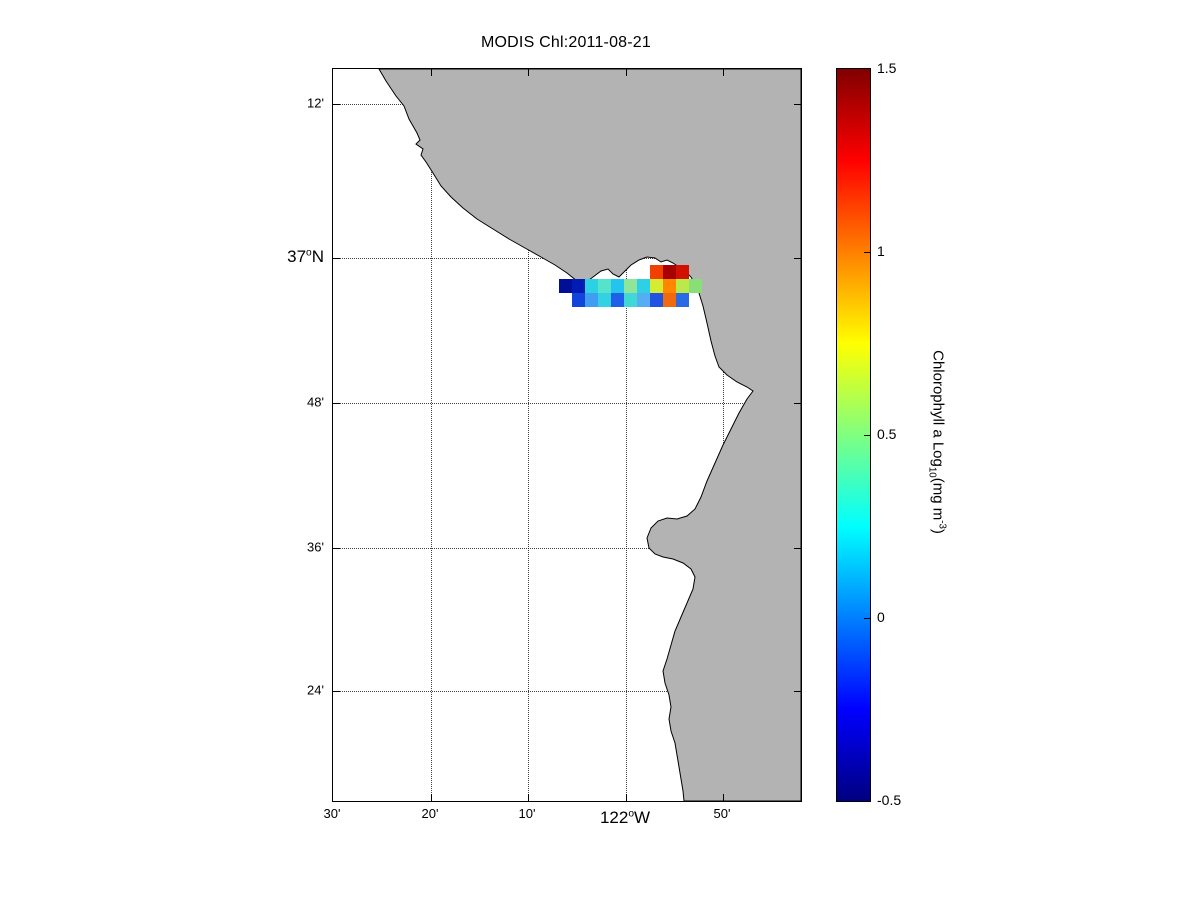 This screenshot has height=900, width=1200. What do you see at coordinates (297, 256) in the screenshot?
I see `lat-deg-num: 37` at bounding box center [297, 256].